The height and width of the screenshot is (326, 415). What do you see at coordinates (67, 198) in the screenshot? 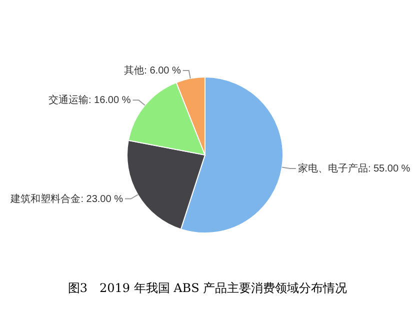
I see `slice-label: 建筑和塑料合金: 23.00 %` at bounding box center [67, 198].